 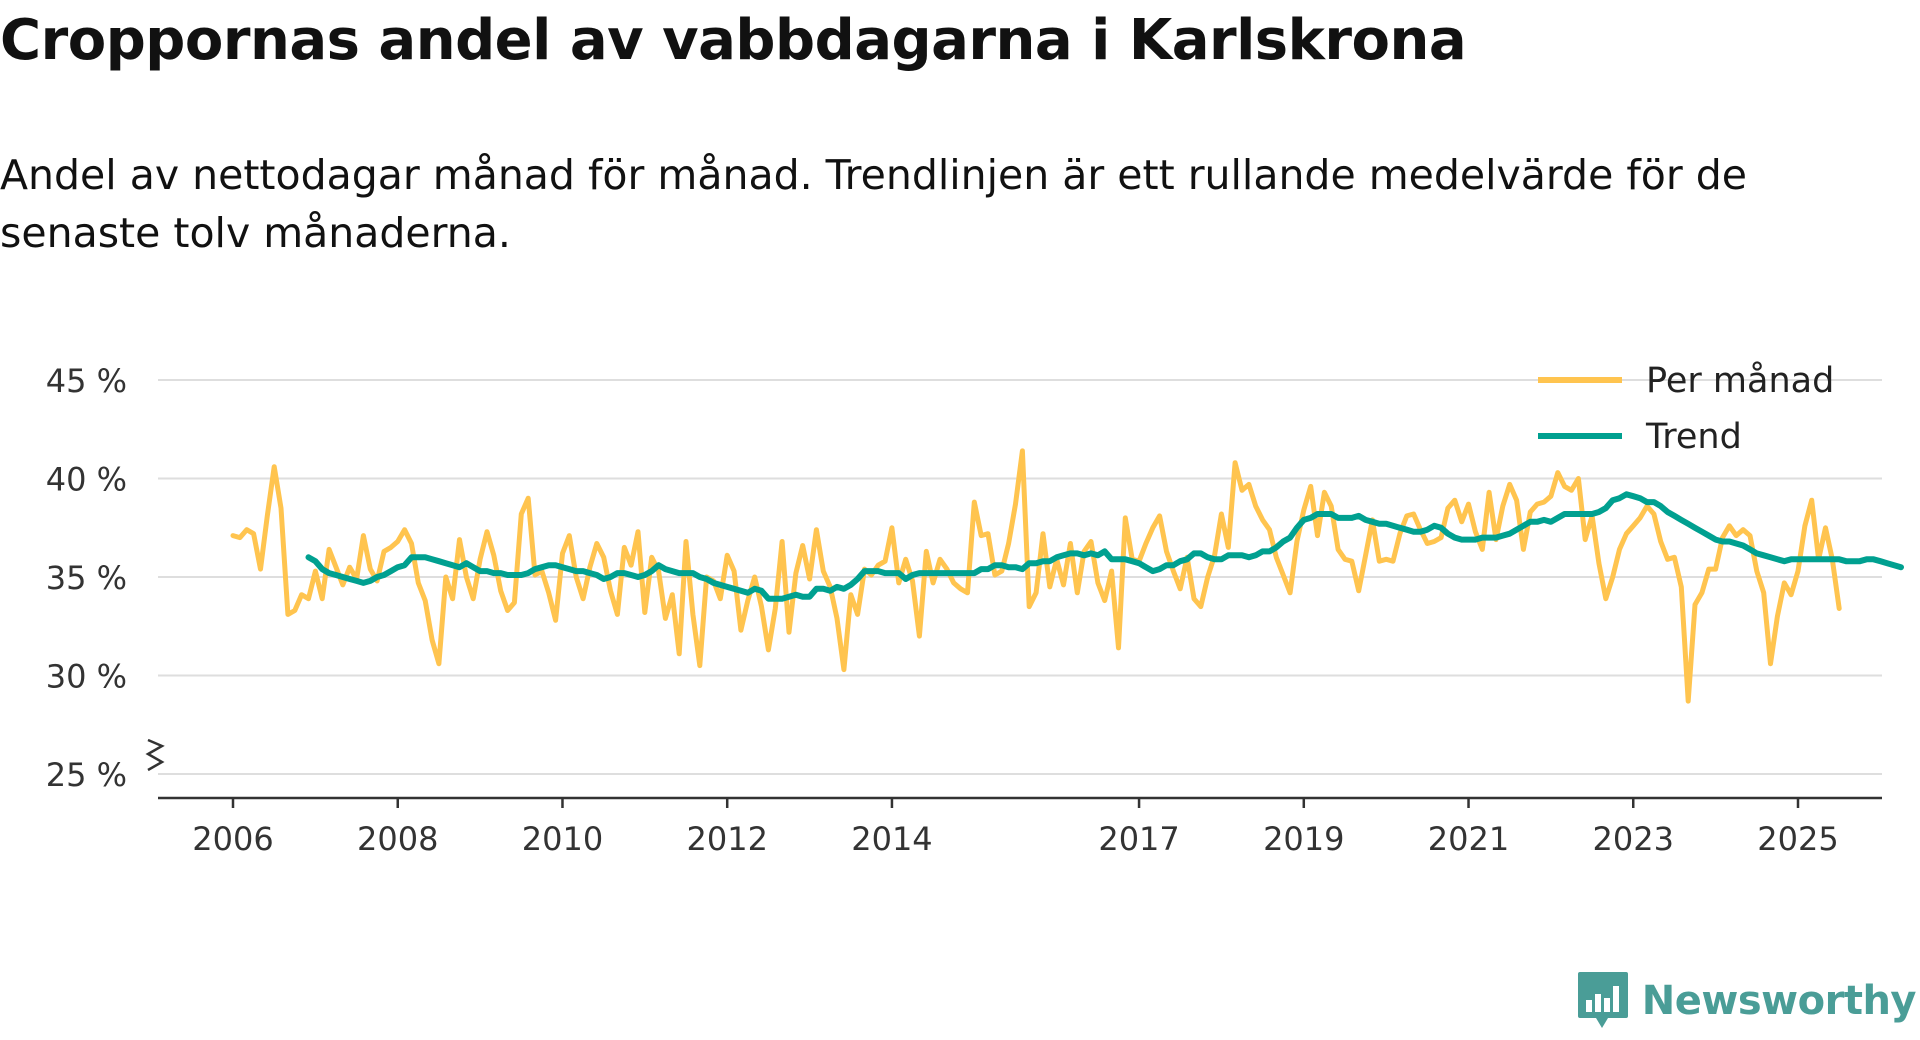 What do you see at coordinates (1633, 839) in the screenshot?
I see `x-tick-label: 2023` at bounding box center [1633, 839].